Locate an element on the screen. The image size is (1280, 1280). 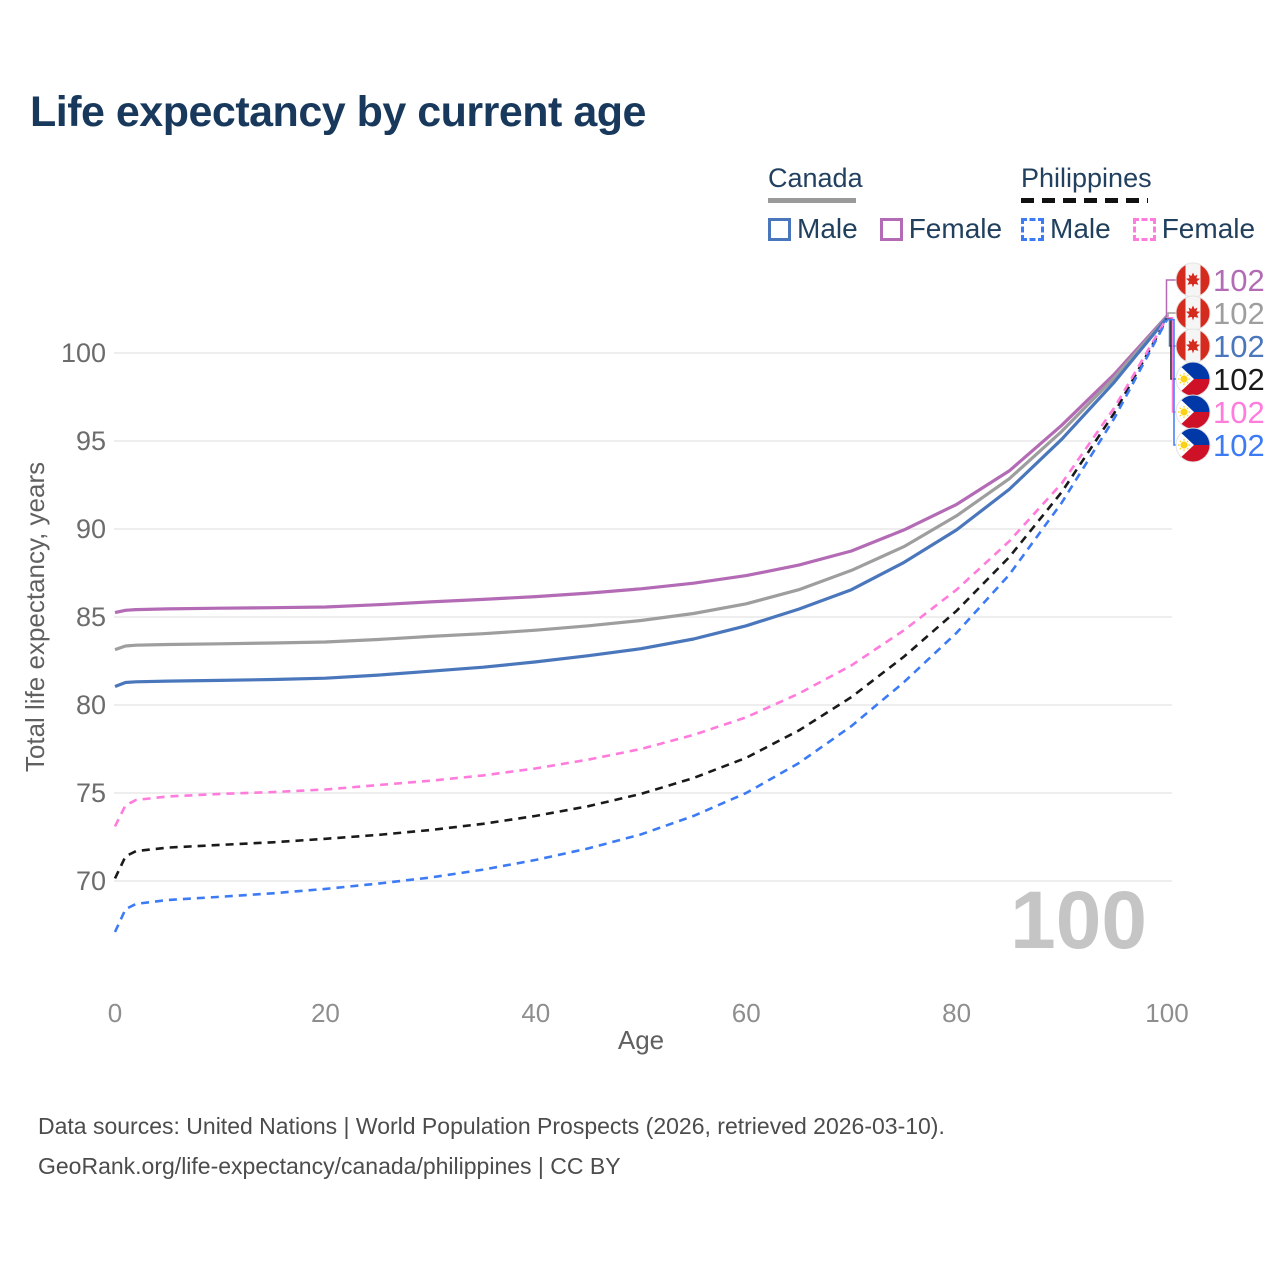
legend-country-label-philippines: Philippines is located at coordinates (1086, 178).